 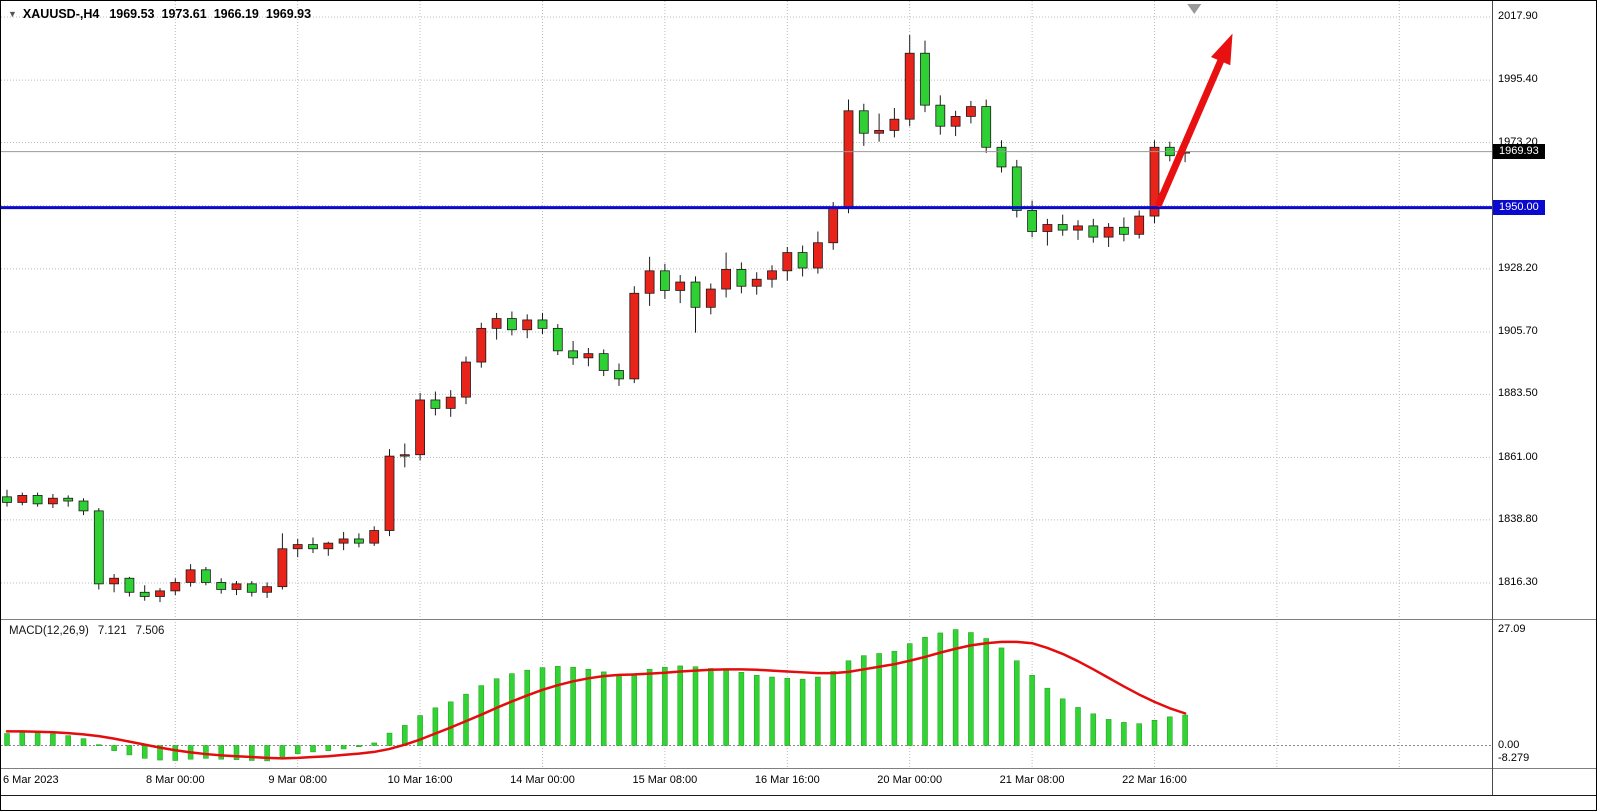 I want to click on time-axis-tick: 21 Mar 08:00, so click(x=1032, y=780).